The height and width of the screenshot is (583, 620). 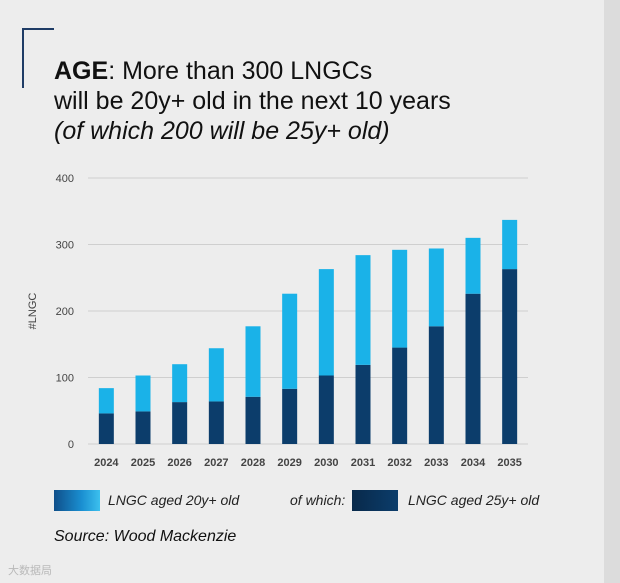 What do you see at coordinates (318, 500) in the screenshot?
I see `legend-of-which: of which:` at bounding box center [318, 500].